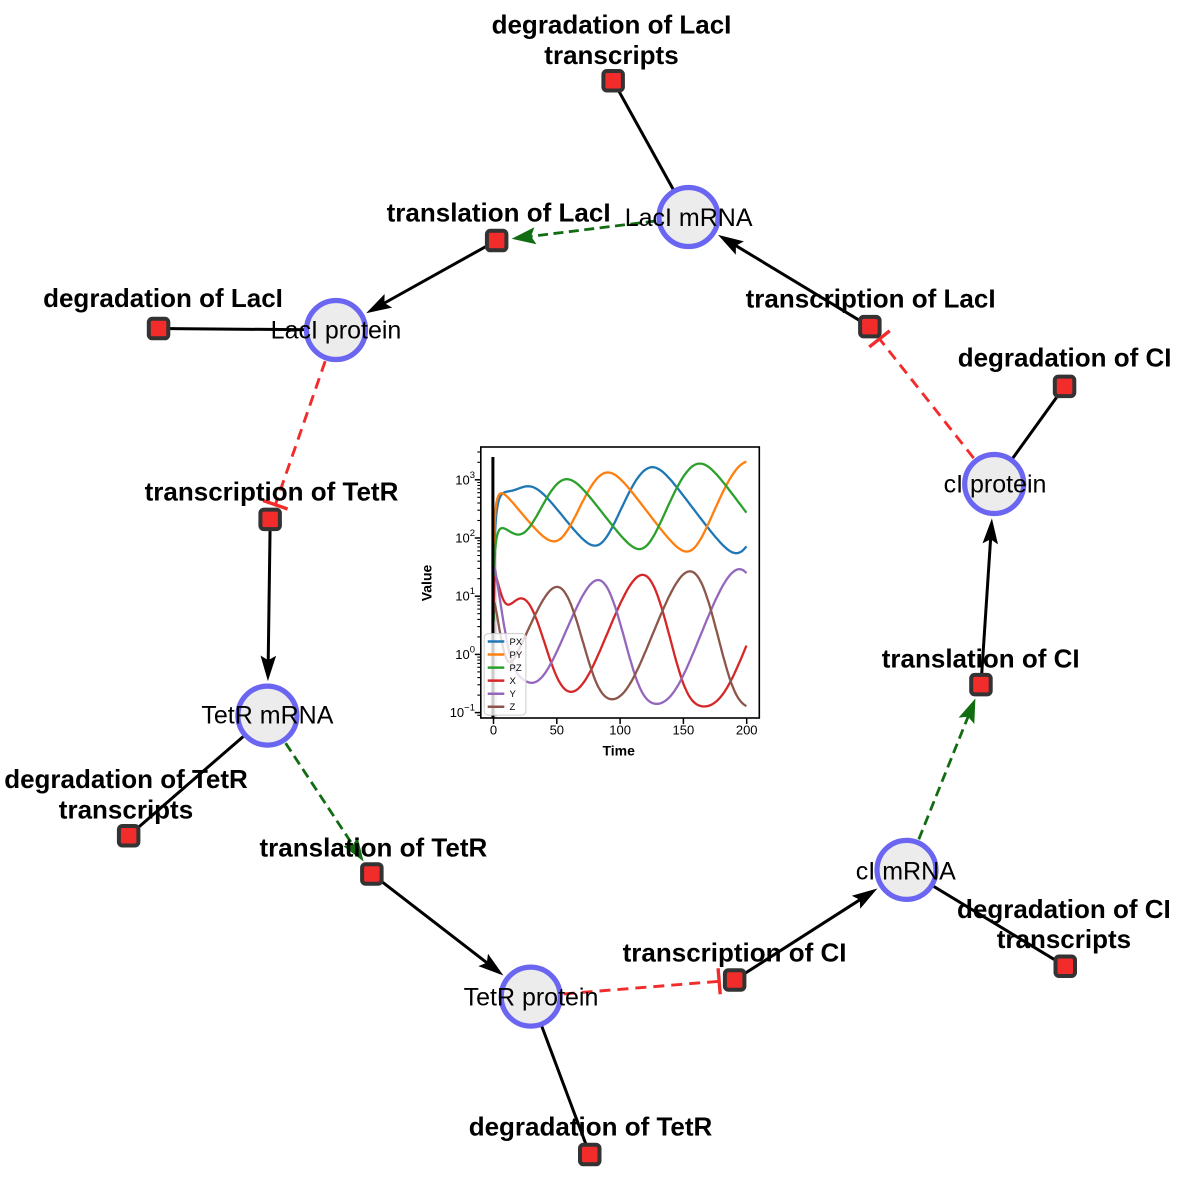 The width and height of the screenshot is (1189, 1200). Describe the element at coordinates (336, 331) in the screenshot. I see `svg-text: LacI protein` at that location.